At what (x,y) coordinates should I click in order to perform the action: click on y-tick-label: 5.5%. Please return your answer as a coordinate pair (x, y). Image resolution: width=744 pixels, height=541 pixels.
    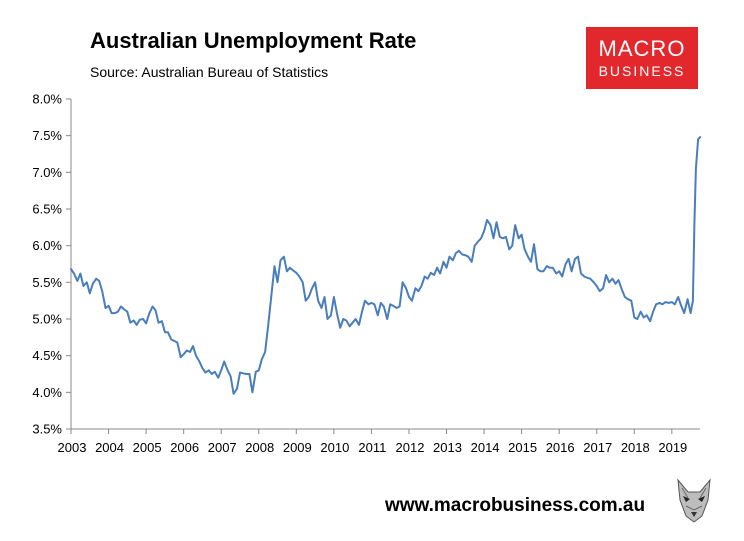
    Looking at the image, I should click on (47, 282).